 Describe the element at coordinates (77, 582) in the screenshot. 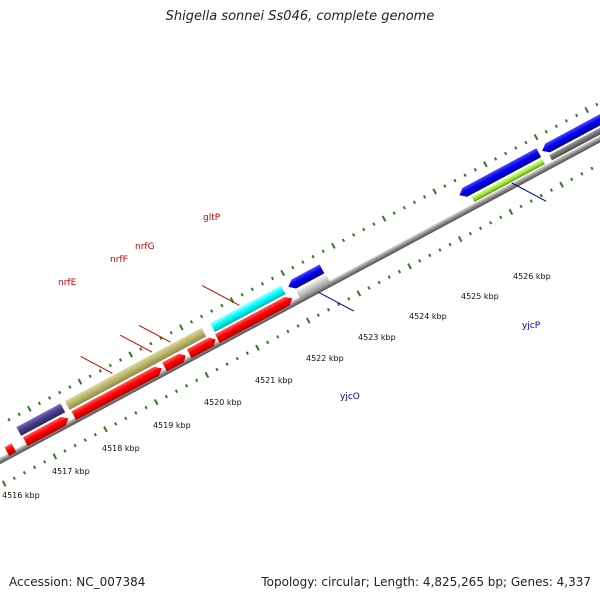

I see `accession-text: Accession: NC_007384` at that location.